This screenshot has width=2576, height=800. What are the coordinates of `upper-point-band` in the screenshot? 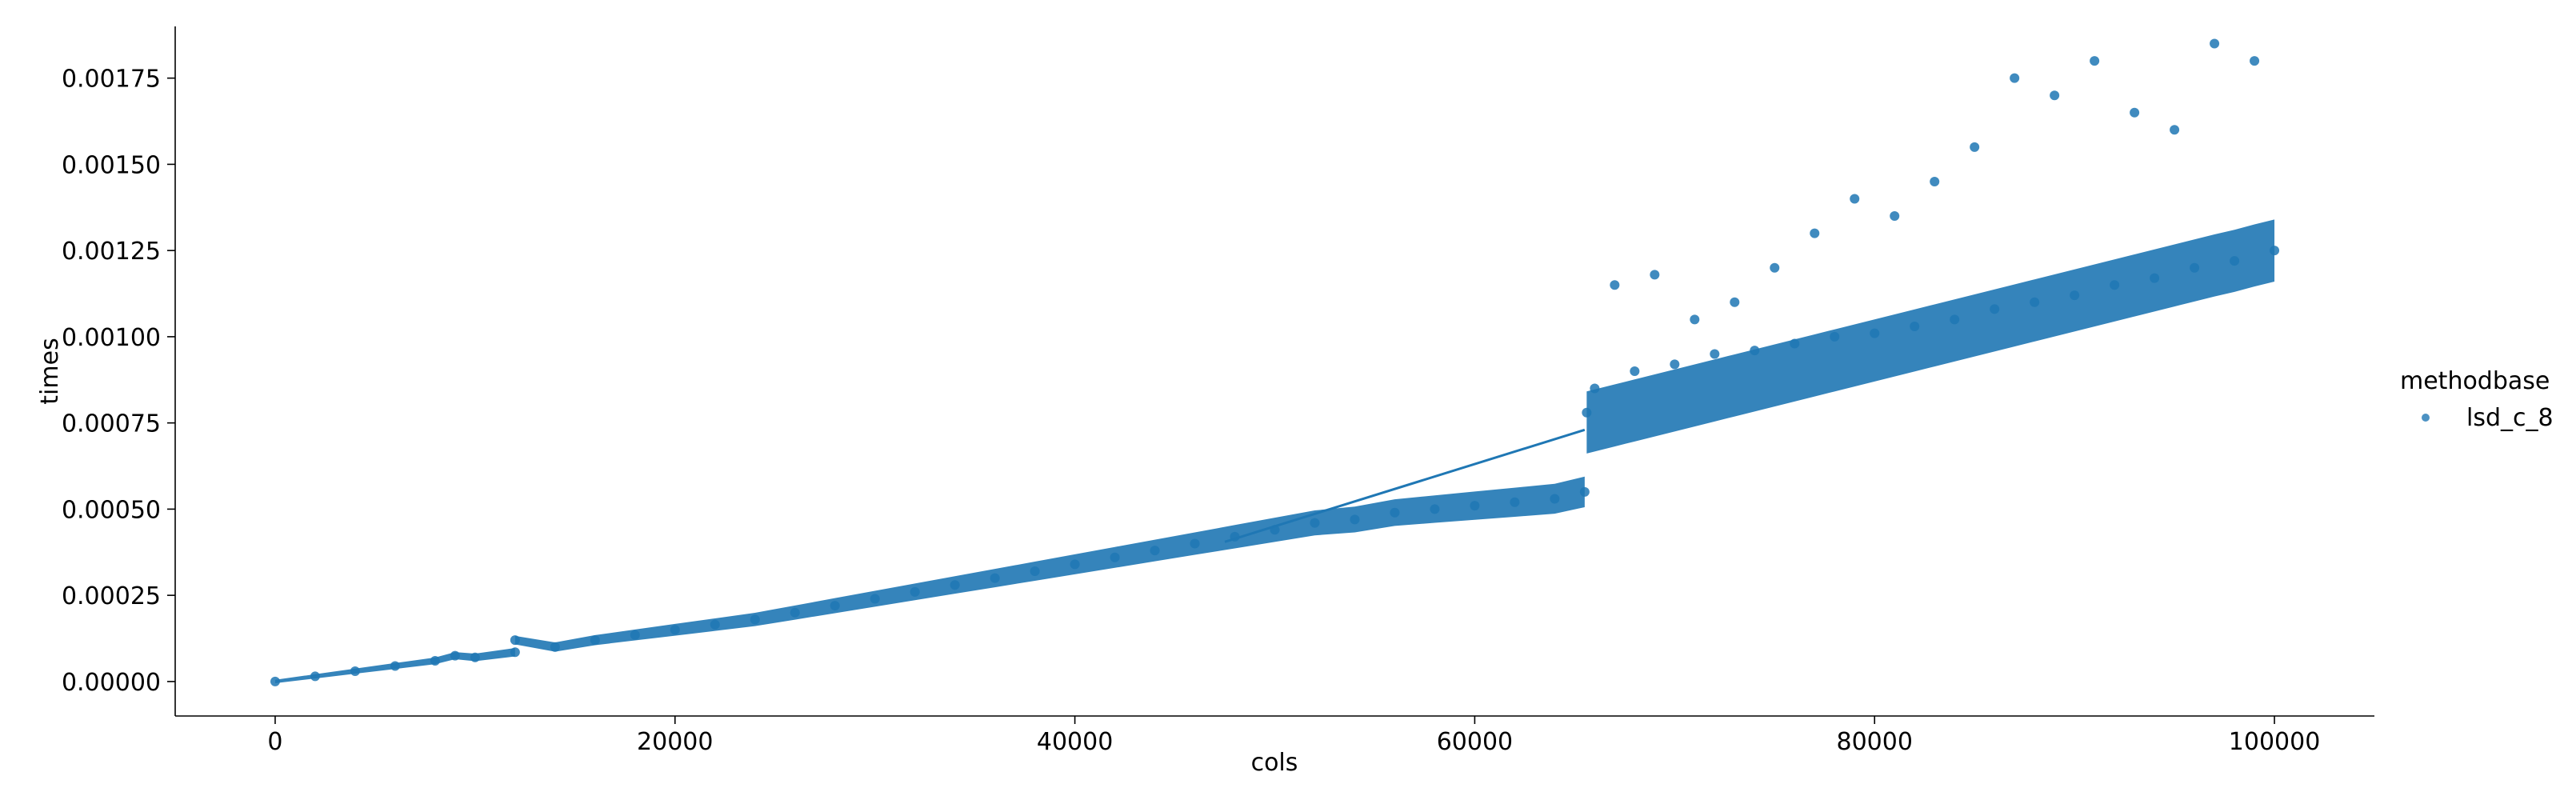 It's located at (1930, 336).